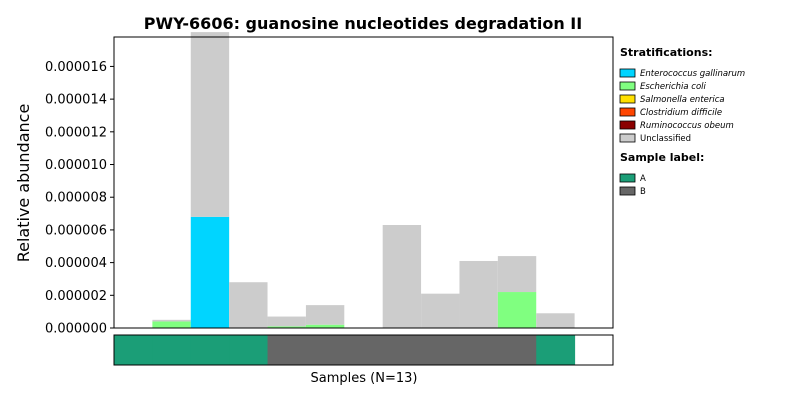  What do you see at coordinates (687, 126) in the screenshot?
I see `legend-label-4: Ruminococcus obeum` at bounding box center [687, 126].